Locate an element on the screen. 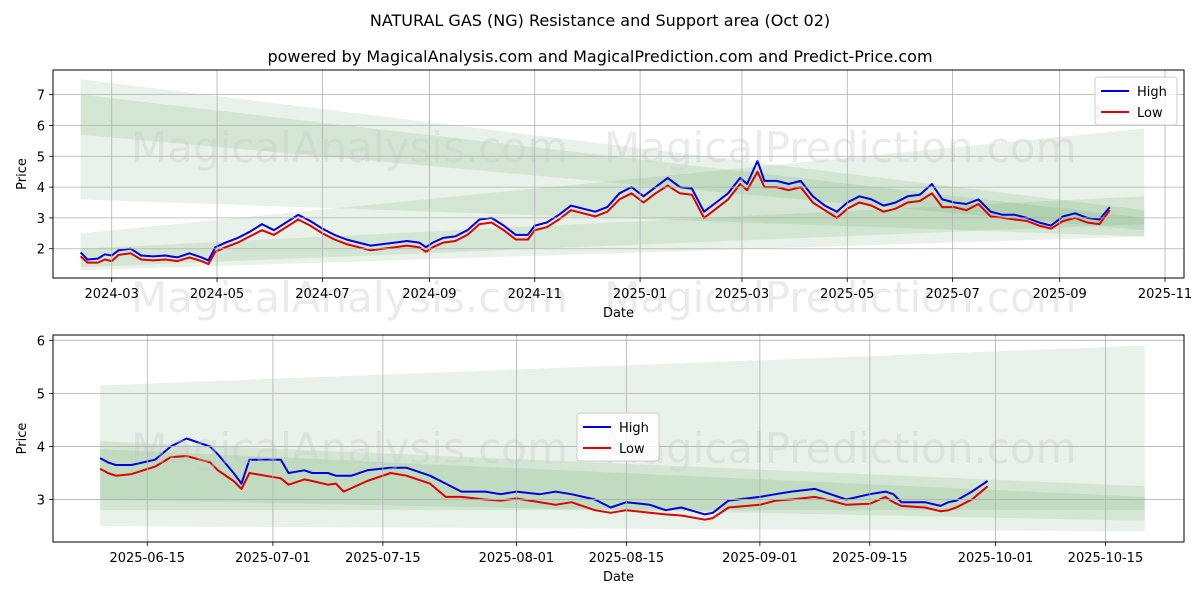  x-tick-label: 2025-07-15 is located at coordinates (383, 558).